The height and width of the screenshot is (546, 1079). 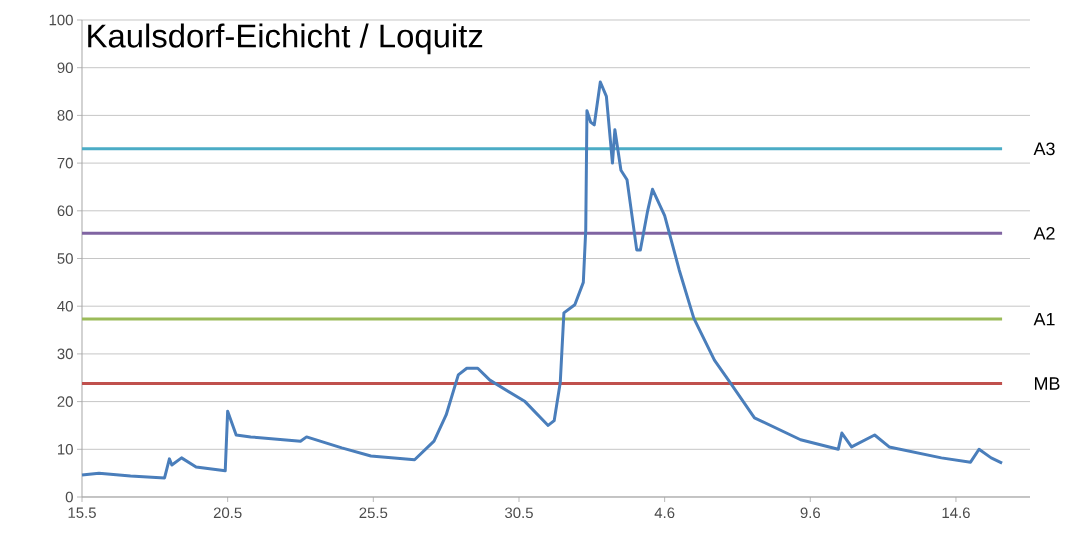 What do you see at coordinates (810, 513) in the screenshot?
I see `x-tick-label: 9.6` at bounding box center [810, 513].